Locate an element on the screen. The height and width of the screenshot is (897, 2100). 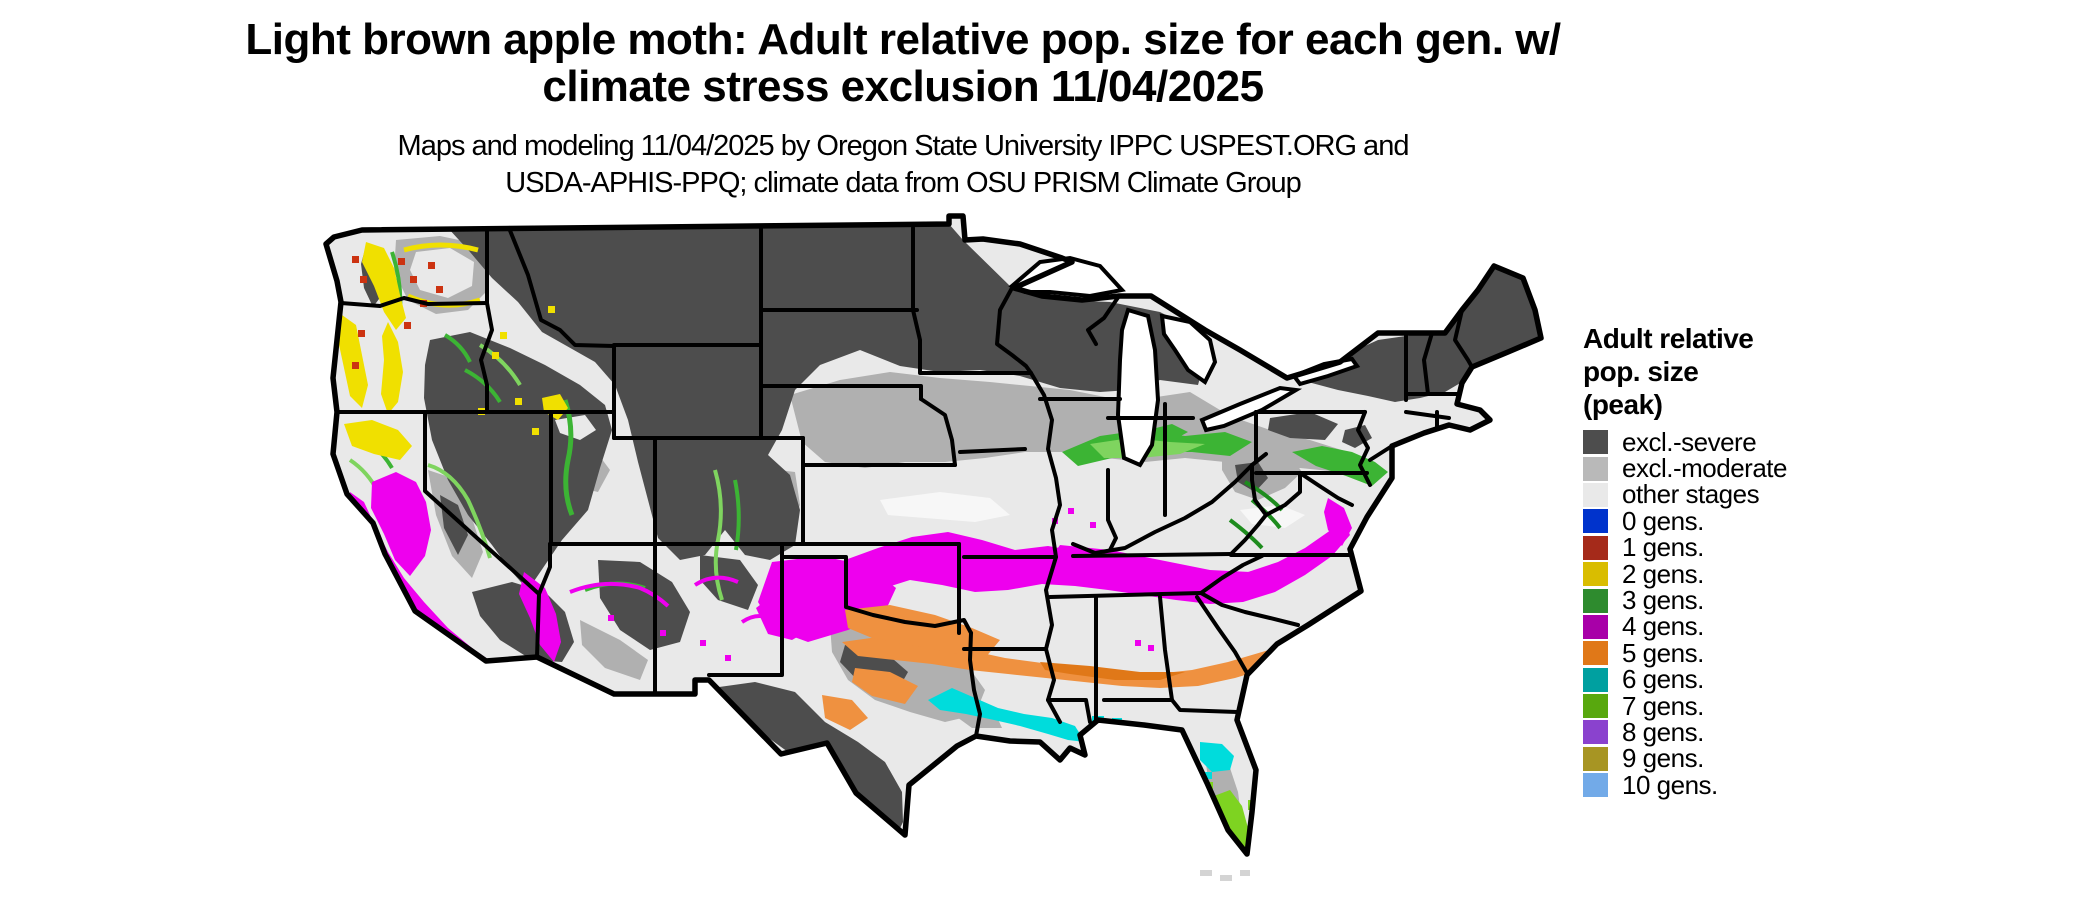
legend-label: 4 gens. is located at coordinates (1663, 626).